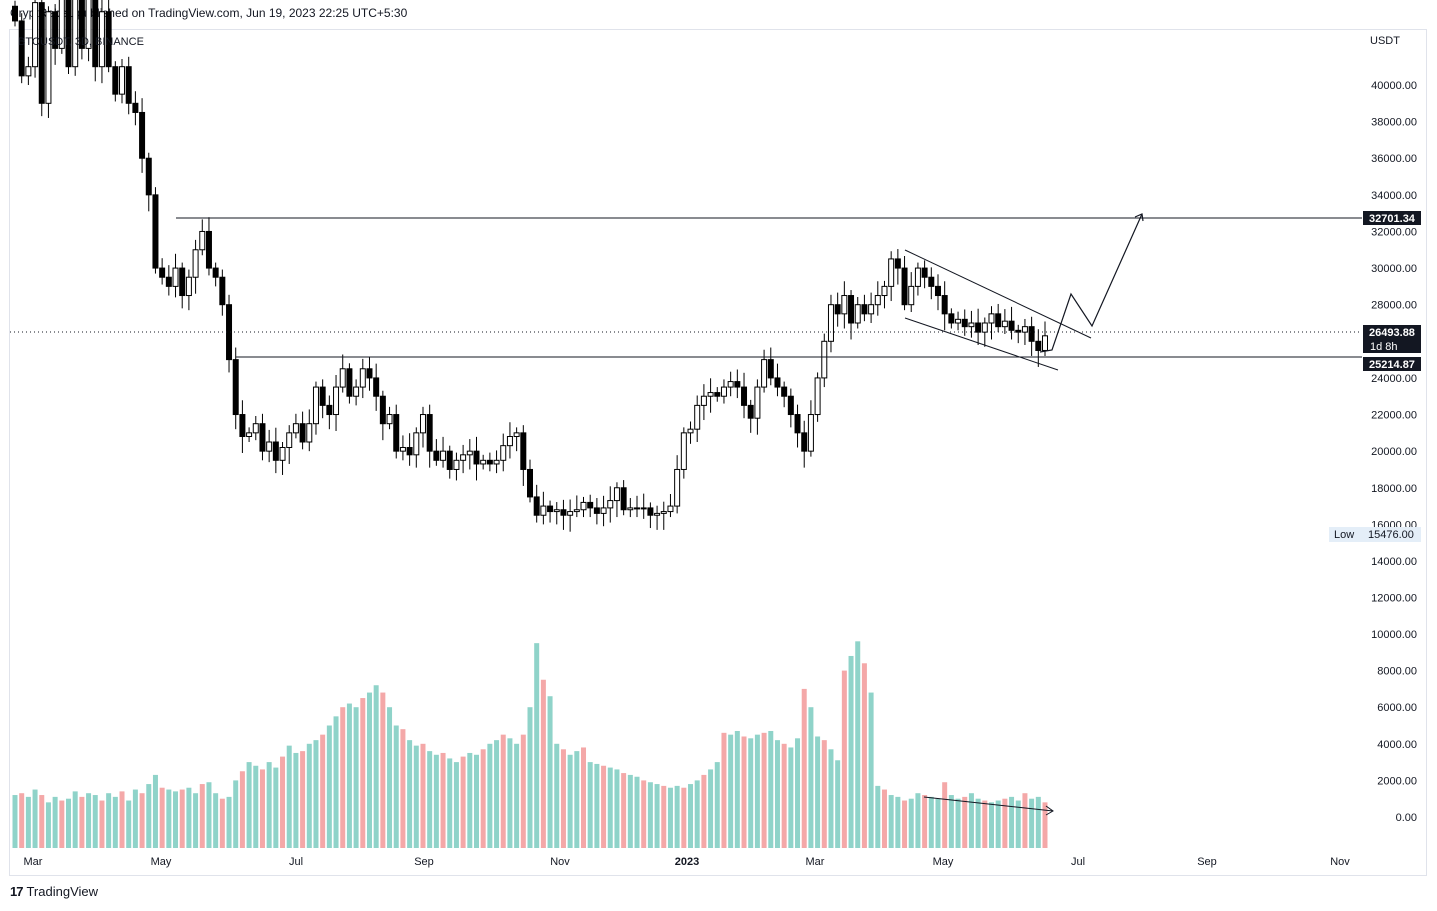 This screenshot has width=1437, height=911. I want to click on x-tick-label: May, so click(943, 862).